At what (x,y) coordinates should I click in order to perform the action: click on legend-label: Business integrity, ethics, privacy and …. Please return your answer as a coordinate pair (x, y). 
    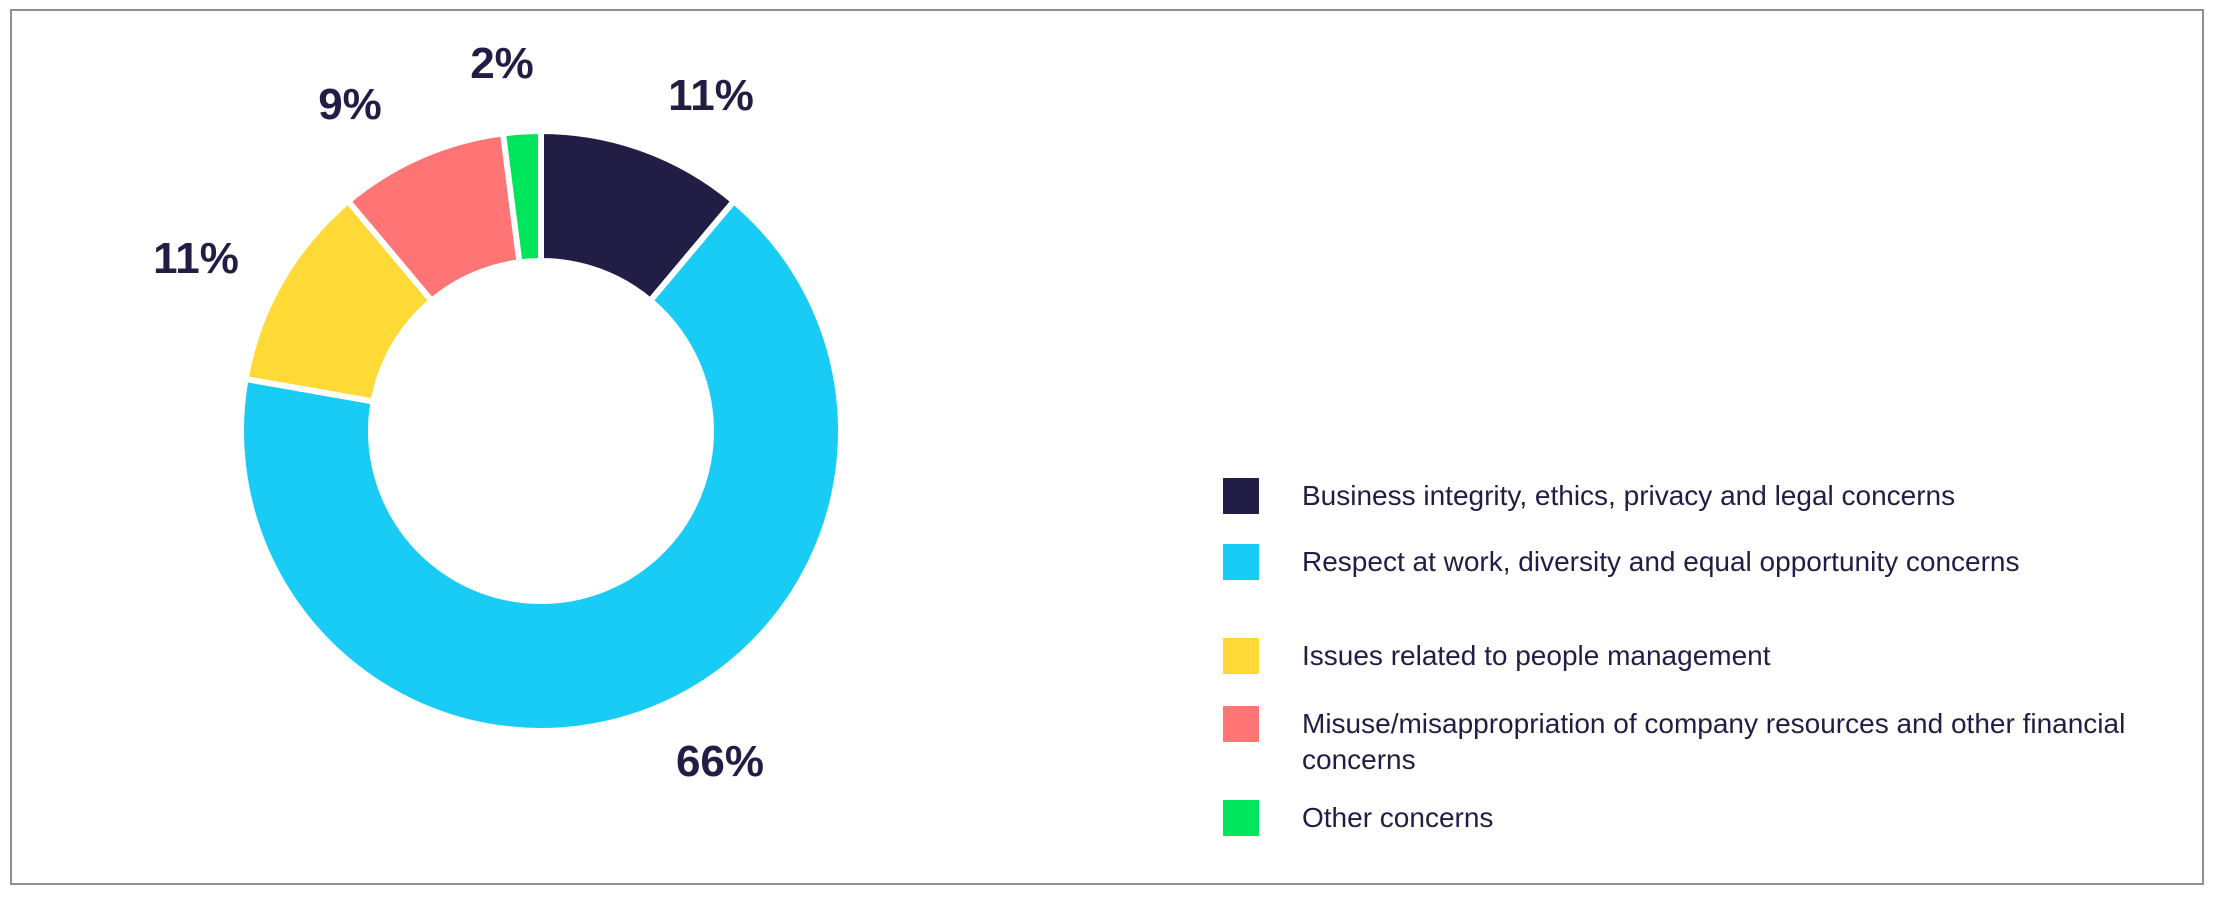
    Looking at the image, I should click on (1629, 495).